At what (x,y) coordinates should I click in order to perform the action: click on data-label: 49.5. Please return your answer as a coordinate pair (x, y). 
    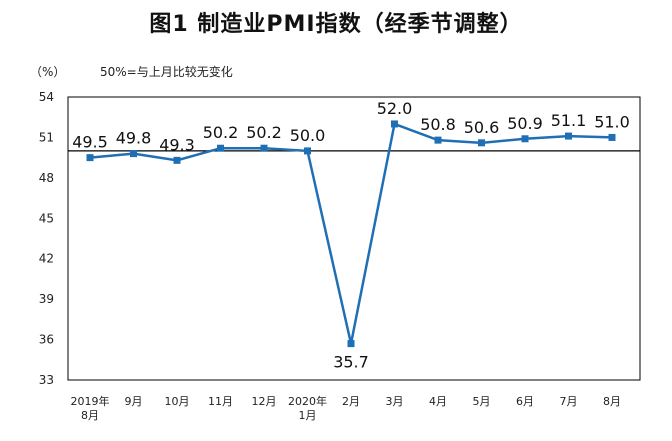
    Looking at the image, I should click on (90, 142).